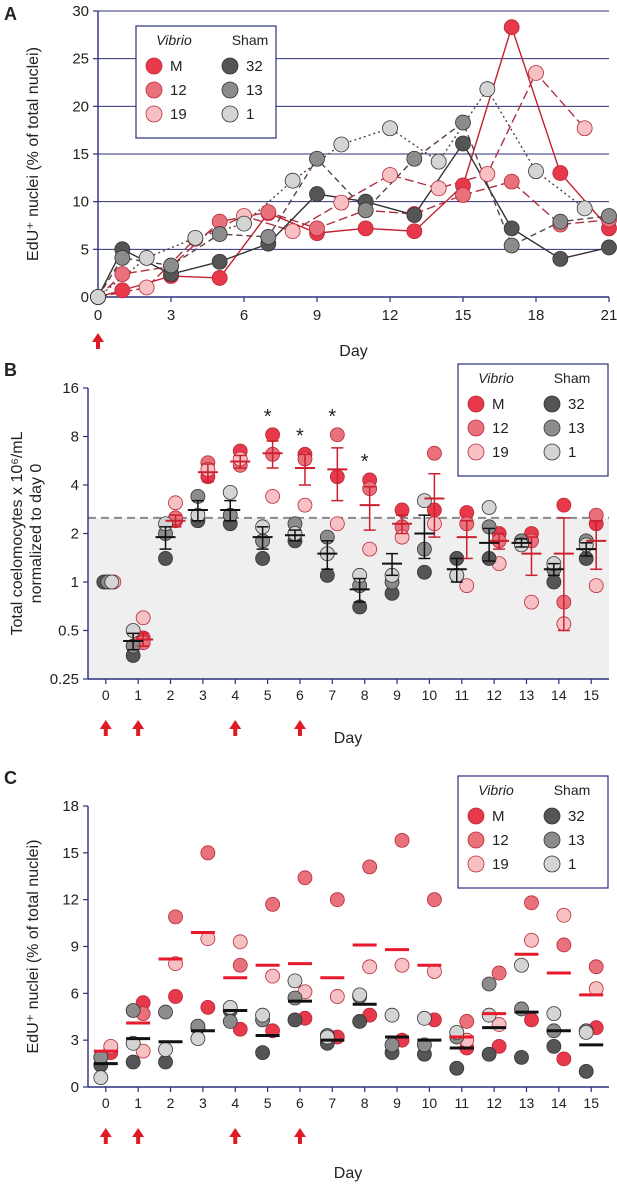 This screenshot has height=1187, width=617. Describe the element at coordinates (75, 993) in the screenshot. I see `y-tick-label: 6` at that location.